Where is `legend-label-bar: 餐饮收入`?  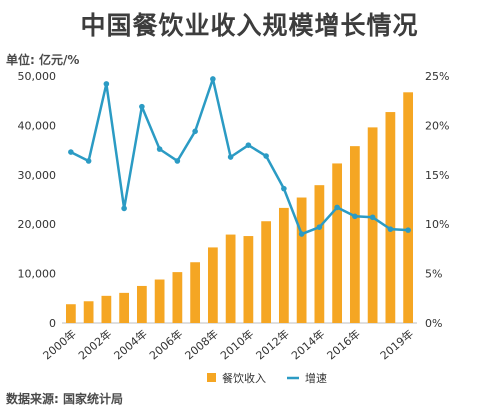 legend-label-bar: 餐饮收入 is located at coordinates (244, 378).